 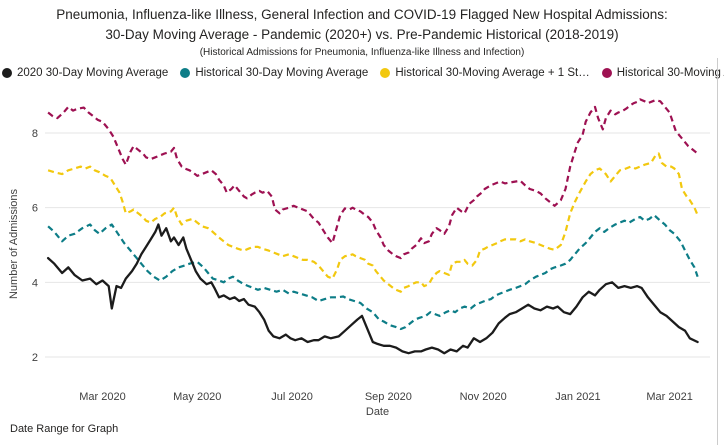 I want to click on date-range-slicer-label: Date Range for Graph, so click(x=64, y=429).